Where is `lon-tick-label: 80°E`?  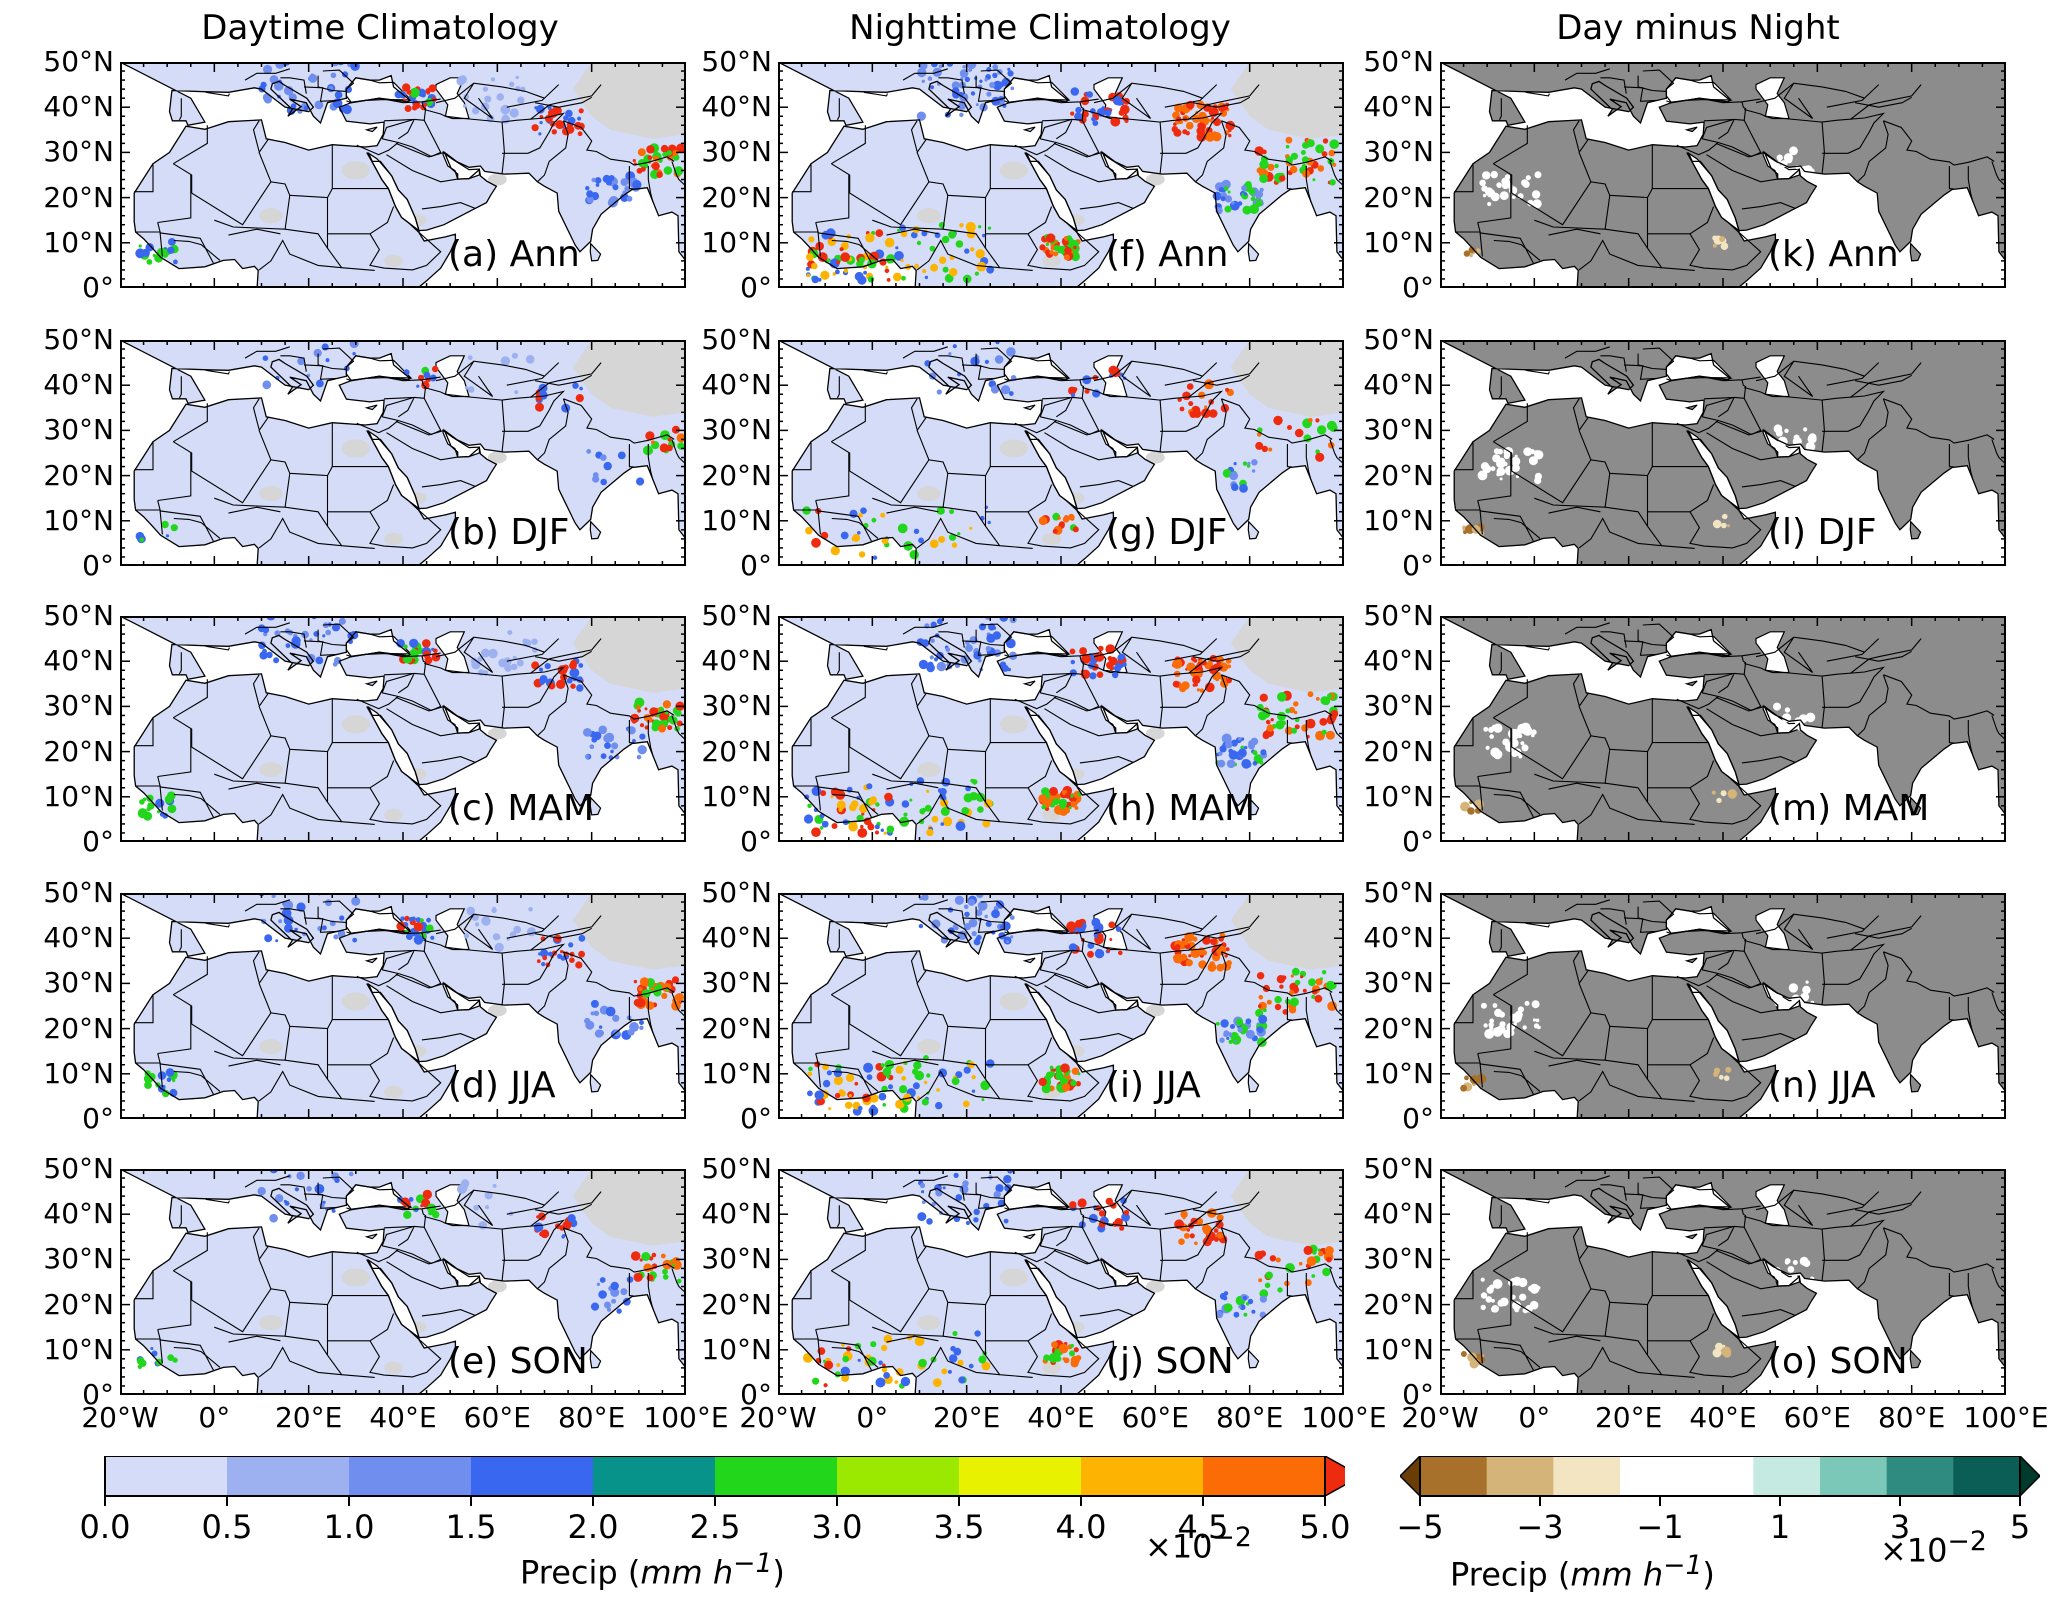 lon-tick-label: 80°E is located at coordinates (1911, 1417).